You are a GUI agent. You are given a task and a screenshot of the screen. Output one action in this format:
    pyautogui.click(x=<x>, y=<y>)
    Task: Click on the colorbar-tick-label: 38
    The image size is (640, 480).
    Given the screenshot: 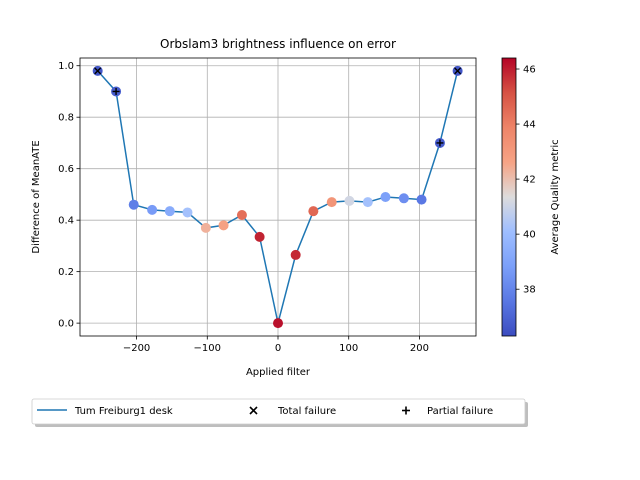 What is the action you would take?
    pyautogui.click(x=529, y=290)
    